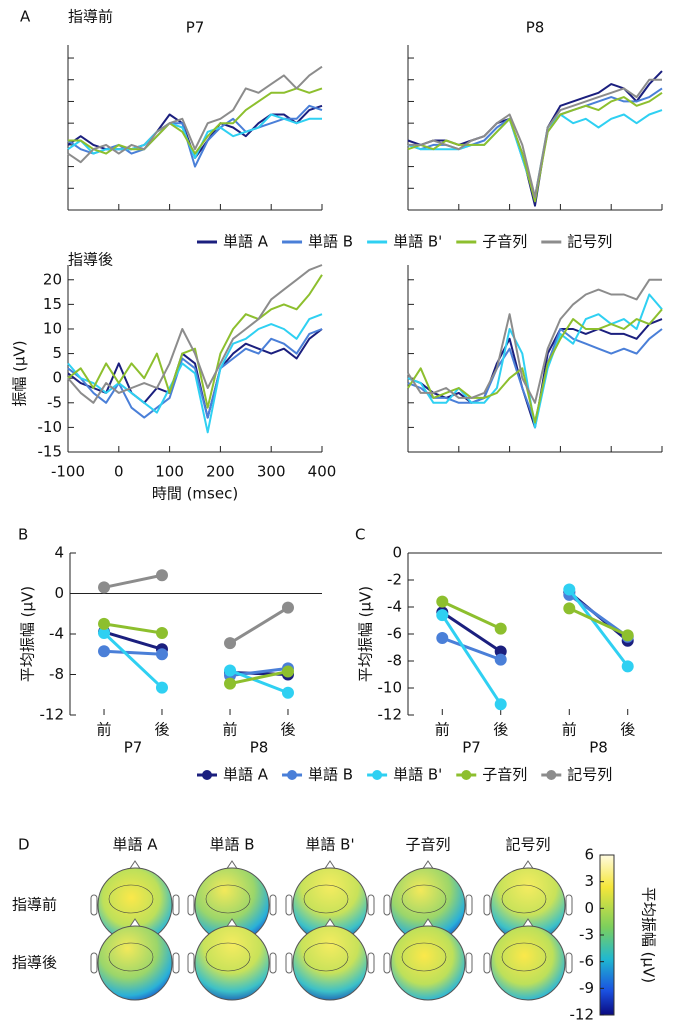 The width and height of the screenshot is (678, 1028). What do you see at coordinates (287, 730) in the screenshot?
I see `x-tick-label: 後` at bounding box center [287, 730].